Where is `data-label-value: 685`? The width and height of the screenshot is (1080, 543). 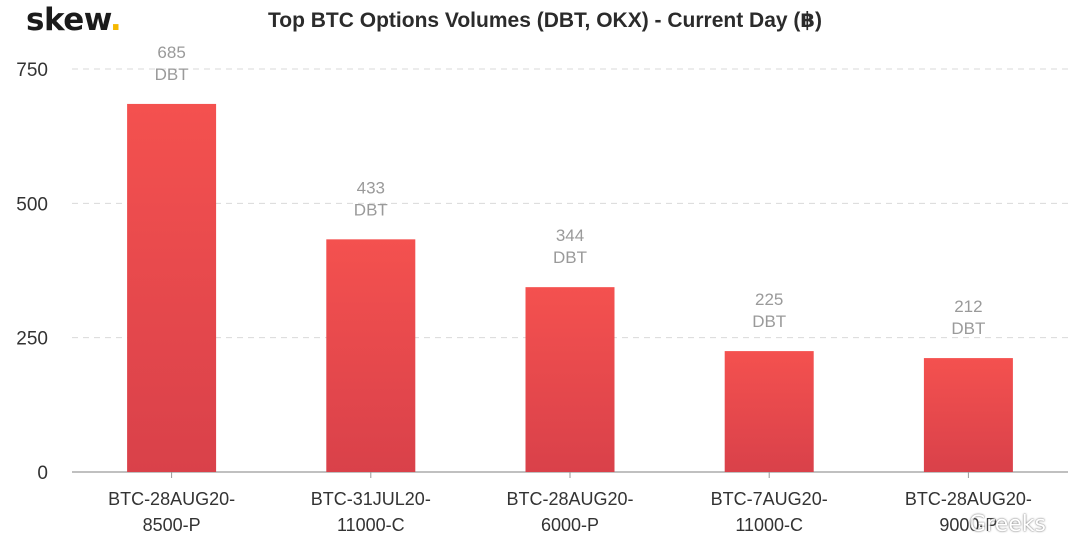 data-label-value: 685 is located at coordinates (171, 52).